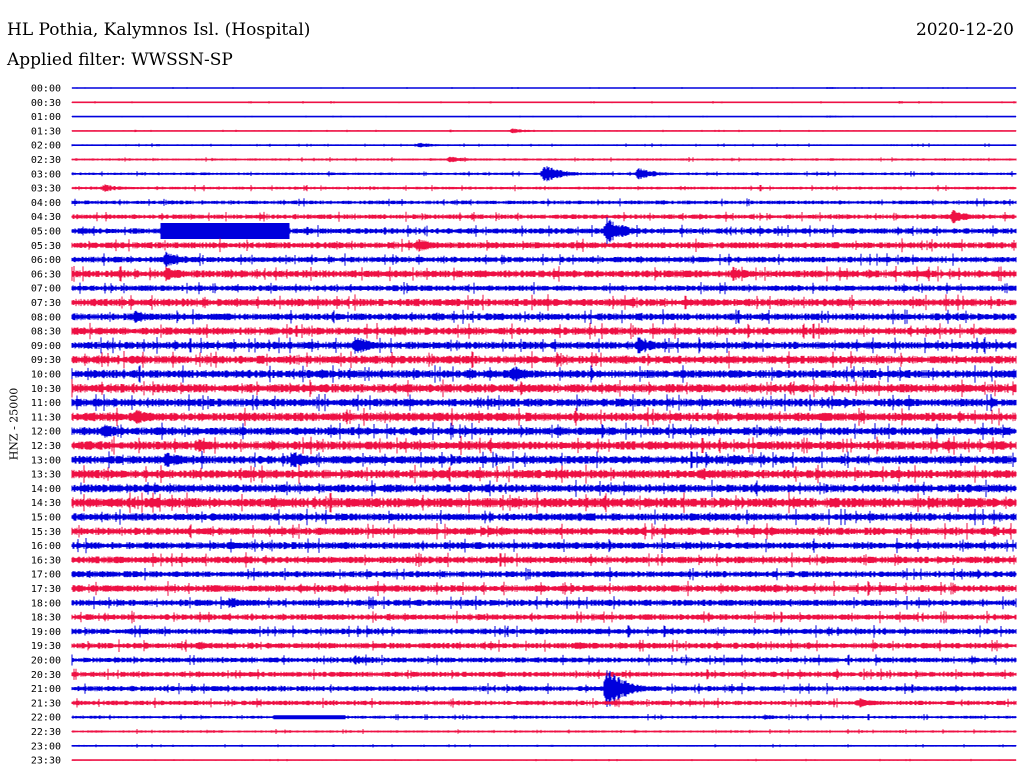 This screenshot has width=1024, height=780. Describe the element at coordinates (46, 117) in the screenshot. I see `row-label-0100: 01:00` at that location.